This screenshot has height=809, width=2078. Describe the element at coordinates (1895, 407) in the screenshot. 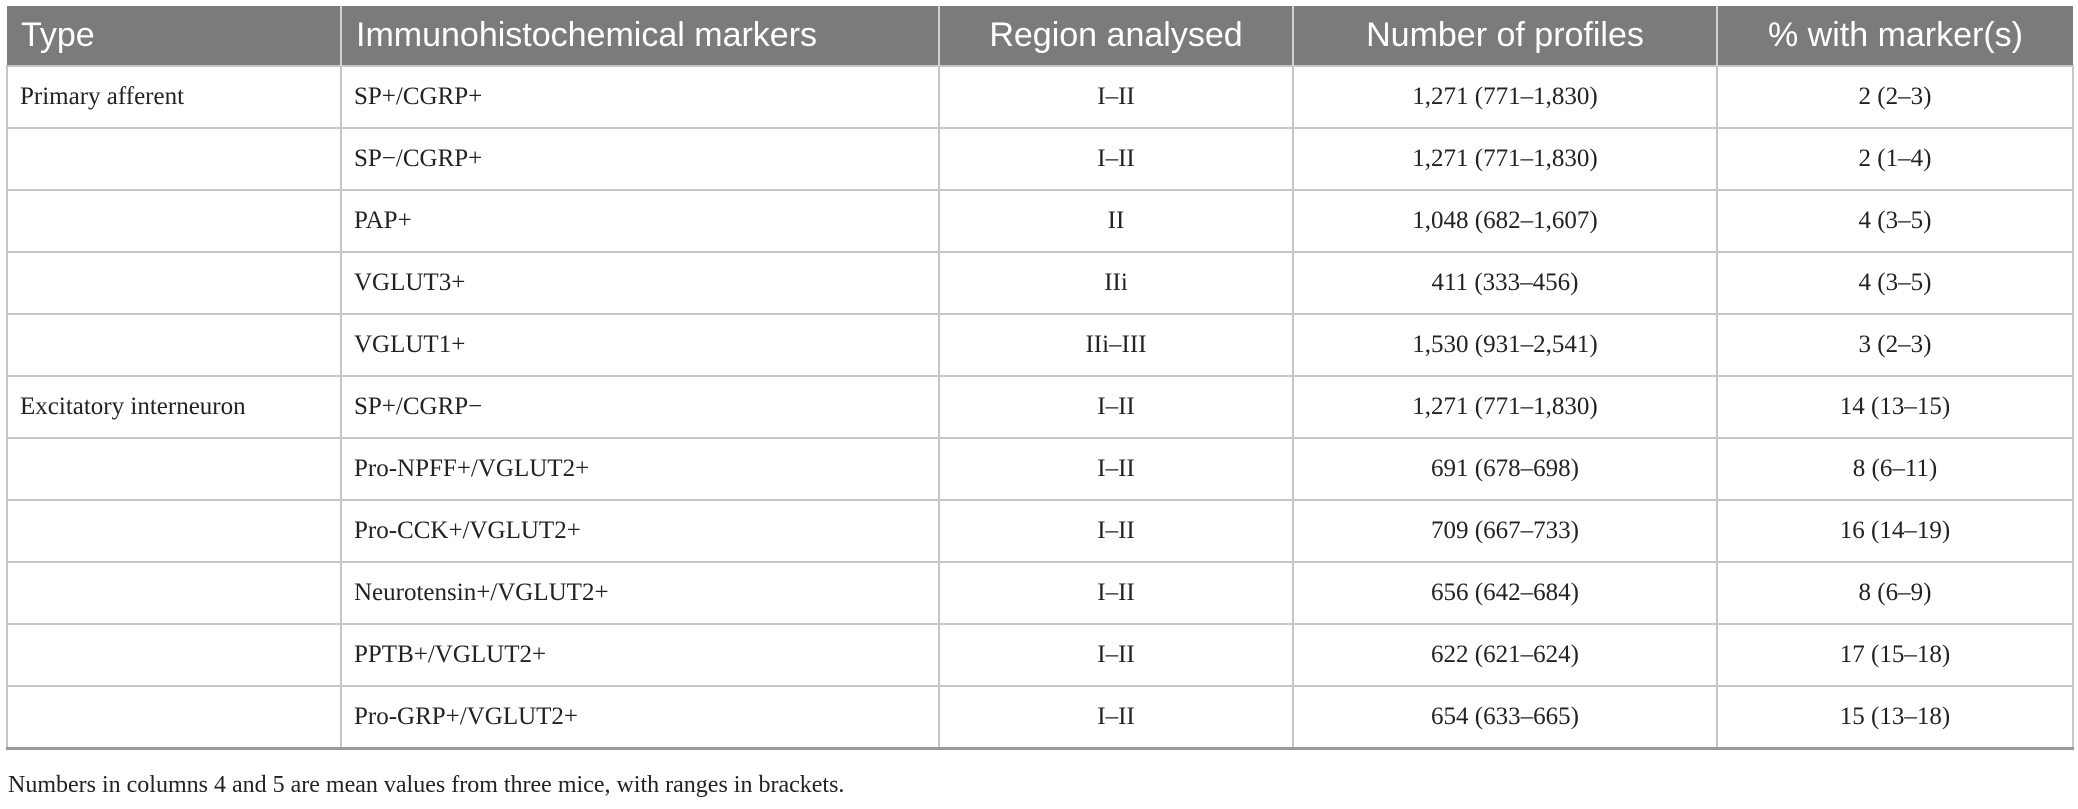

I see `cell-percent: 14 (13–15)` at that location.